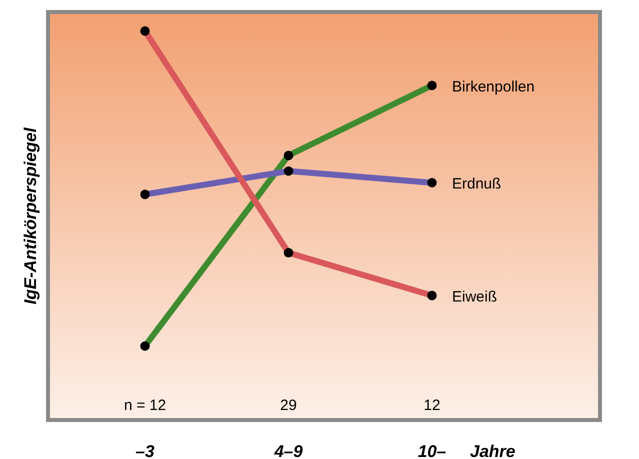 This screenshot has height=459, width=639. What do you see at coordinates (432, 405) in the screenshot?
I see `annotation: 12` at bounding box center [432, 405].